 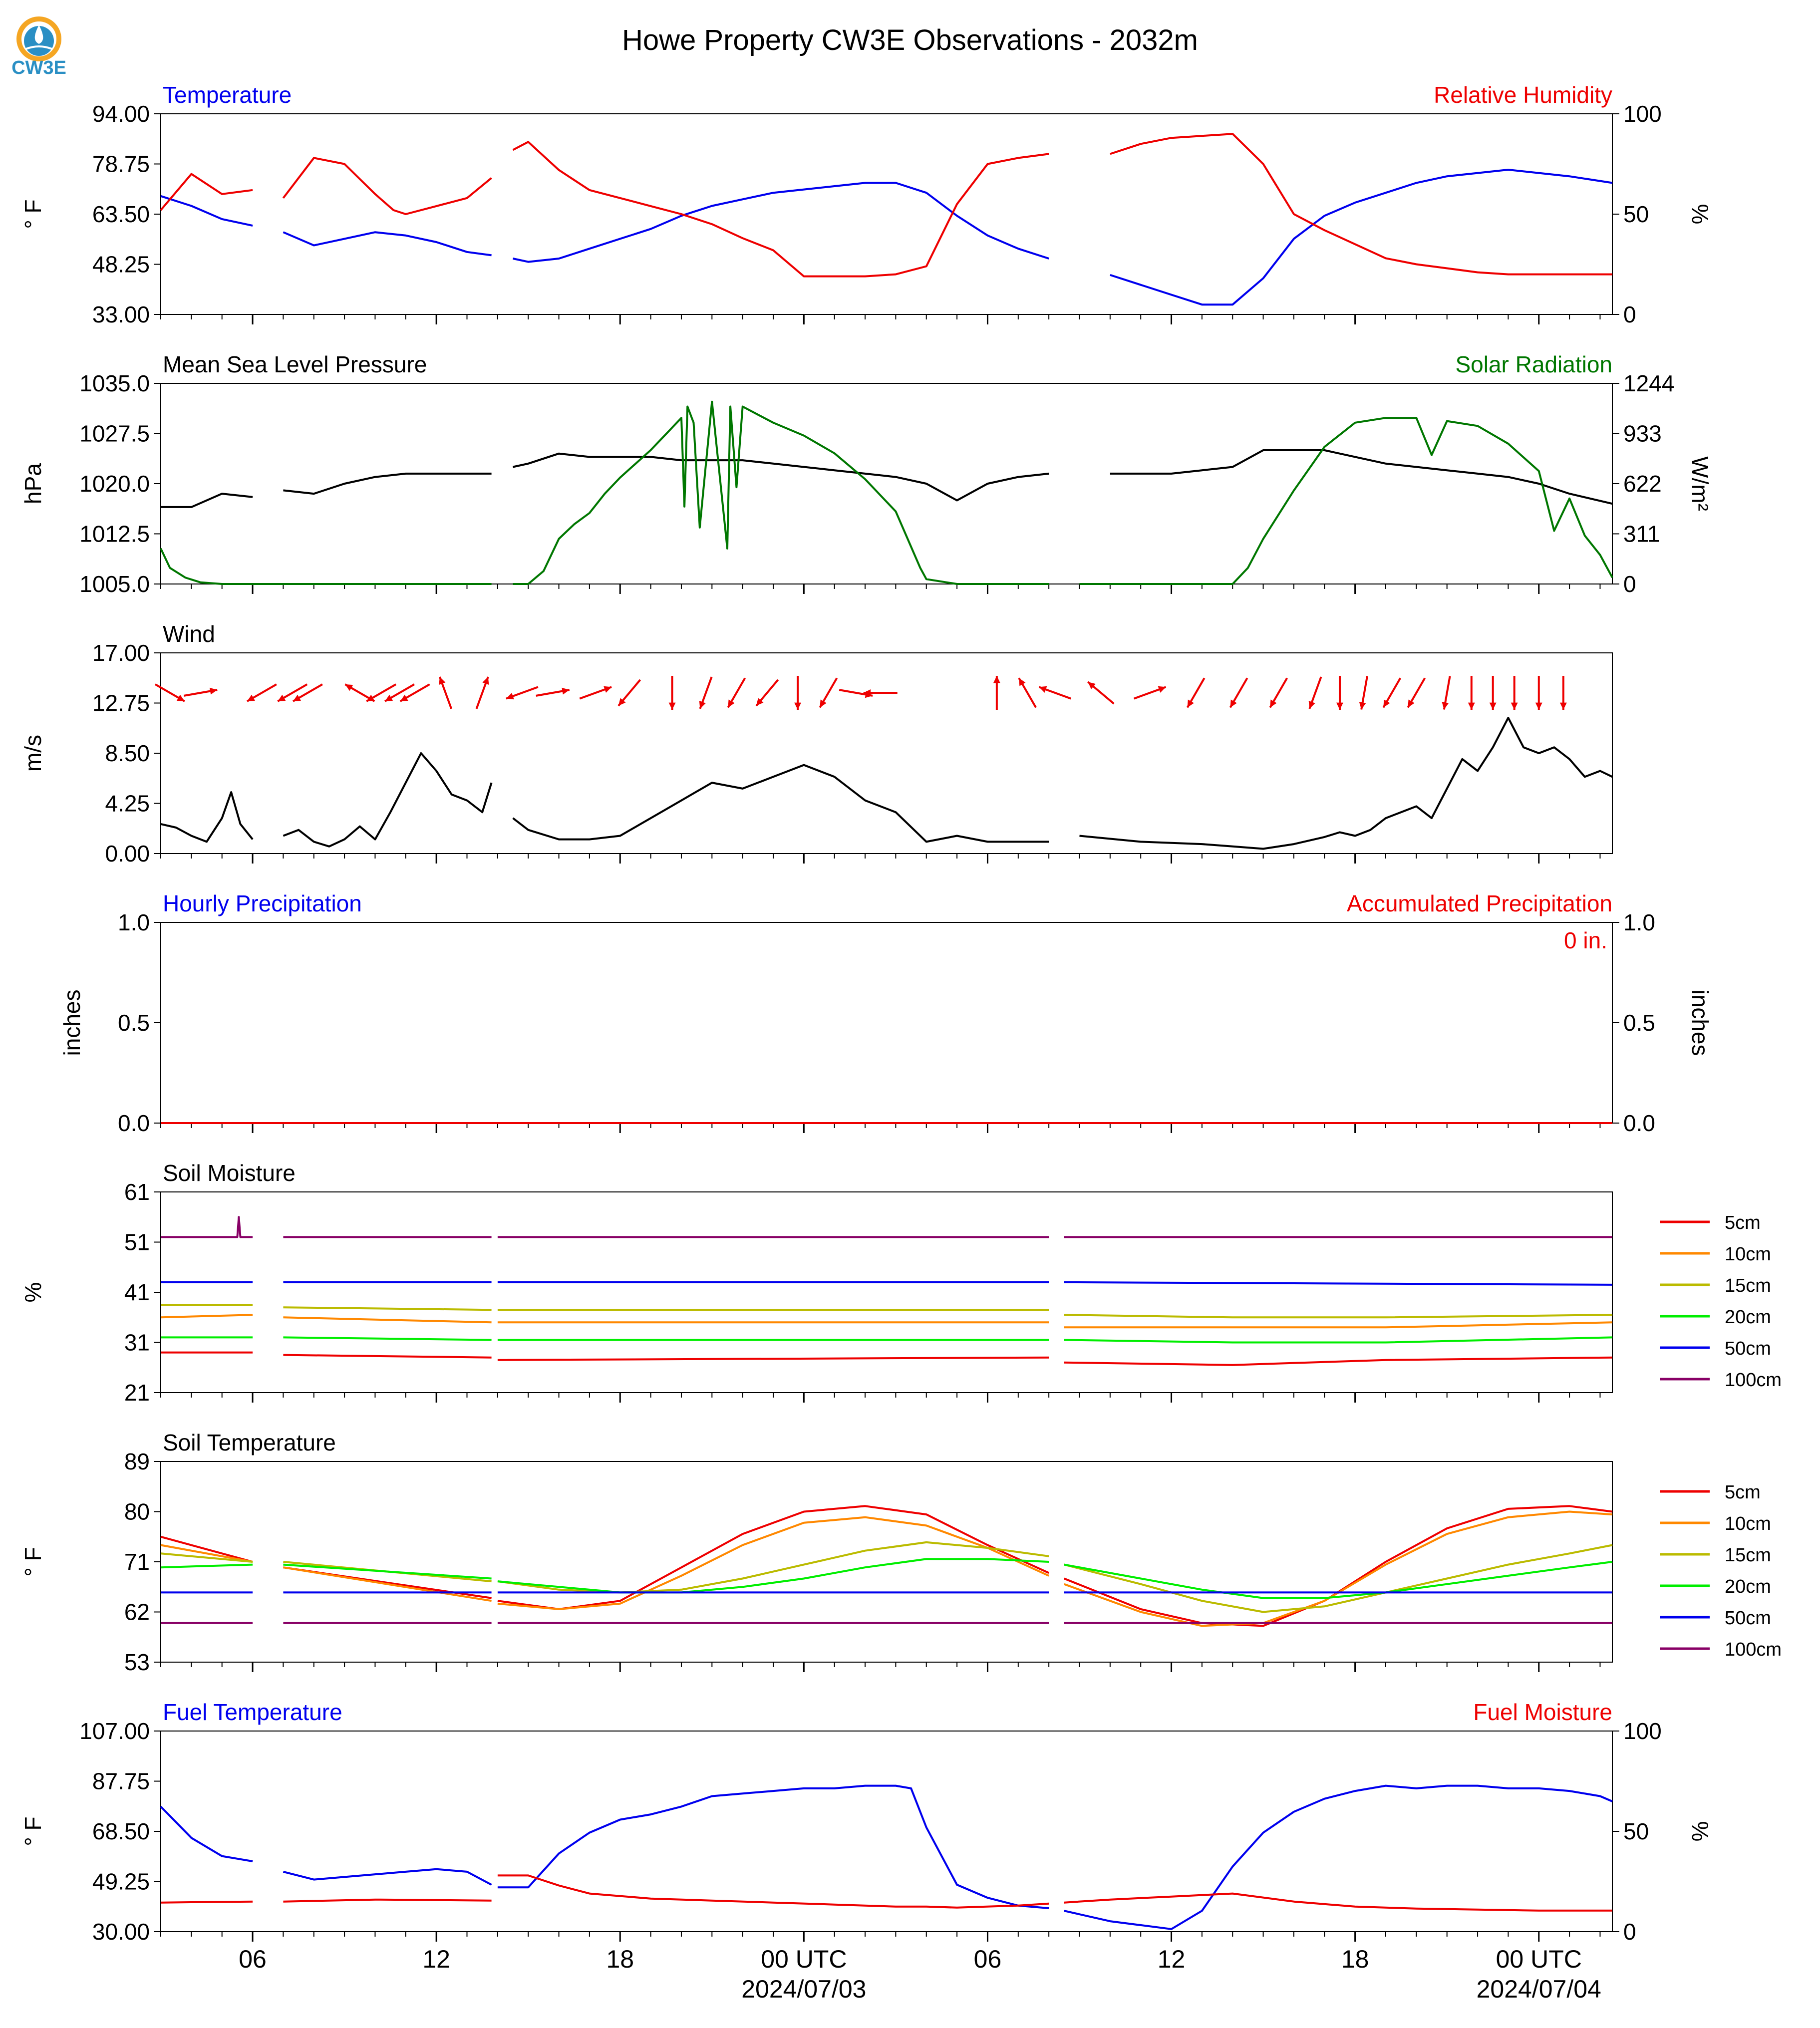 What do you see at coordinates (137, 1662) in the screenshot?
I see `y-tick-label-left: 53` at bounding box center [137, 1662].